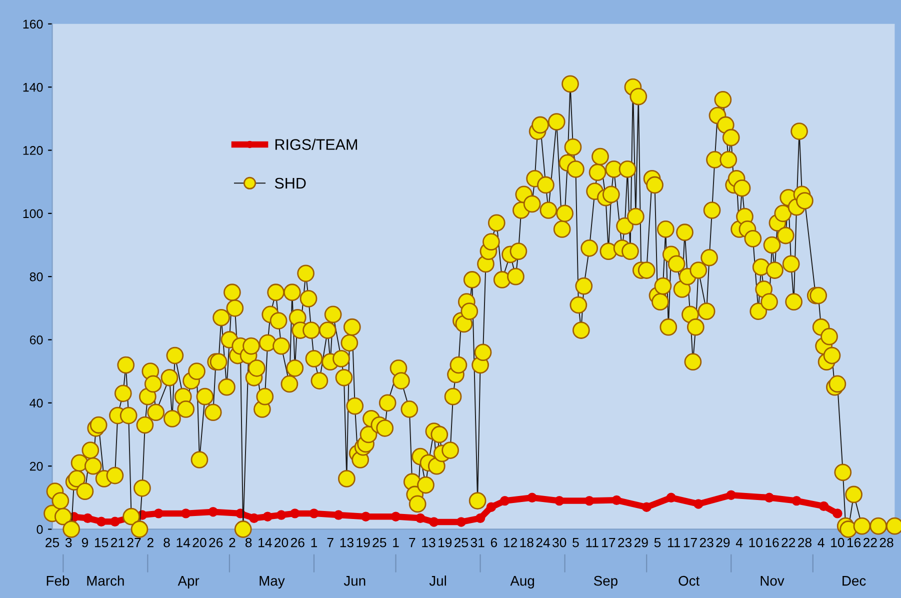 This screenshot has height=598, width=901. What do you see at coordinates (33, 24) in the screenshot?
I see `y-tick-label: 160` at bounding box center [33, 24].